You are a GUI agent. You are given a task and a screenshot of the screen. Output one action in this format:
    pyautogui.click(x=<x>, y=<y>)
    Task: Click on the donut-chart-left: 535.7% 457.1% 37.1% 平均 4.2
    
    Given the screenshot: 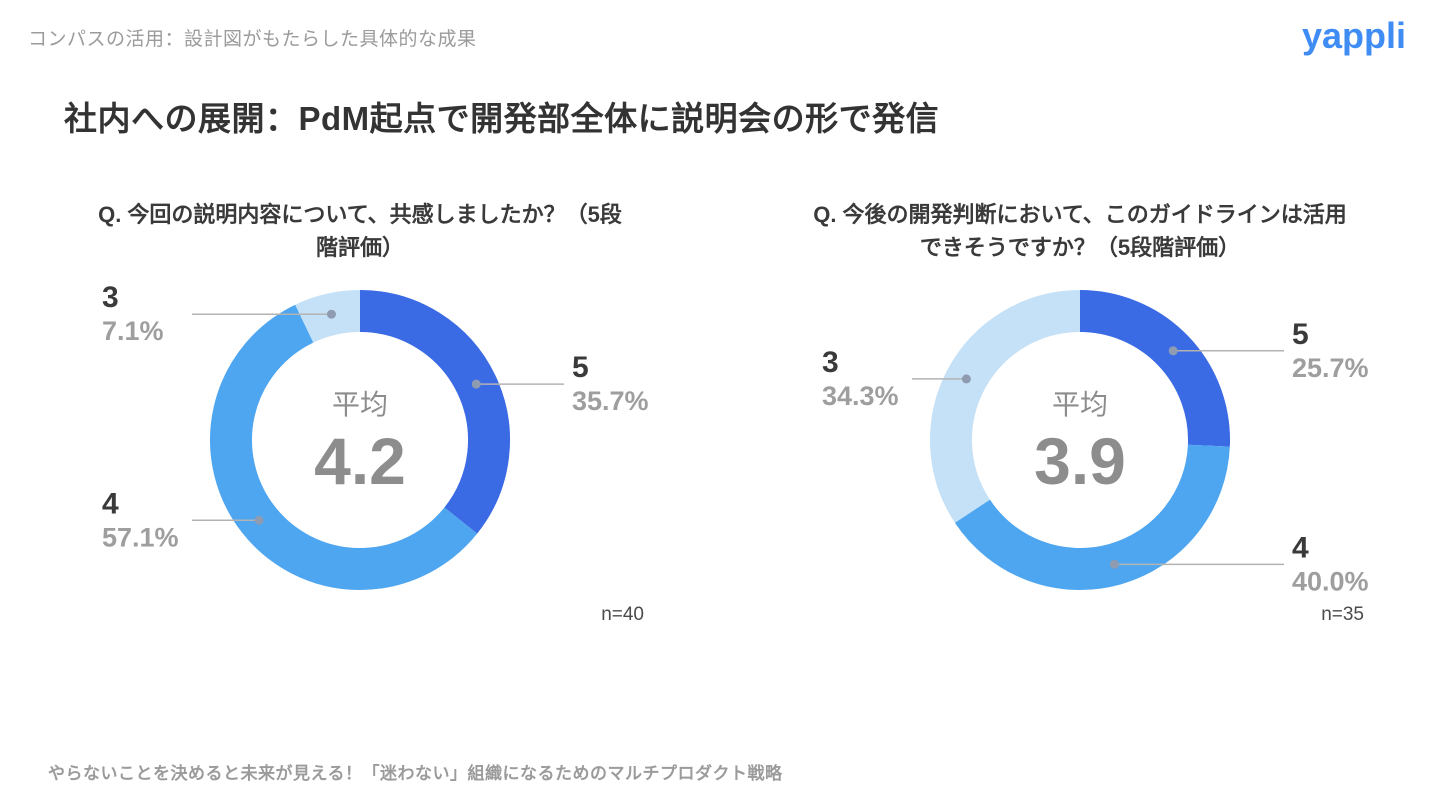 What is the action you would take?
    pyautogui.click(x=375, y=435)
    